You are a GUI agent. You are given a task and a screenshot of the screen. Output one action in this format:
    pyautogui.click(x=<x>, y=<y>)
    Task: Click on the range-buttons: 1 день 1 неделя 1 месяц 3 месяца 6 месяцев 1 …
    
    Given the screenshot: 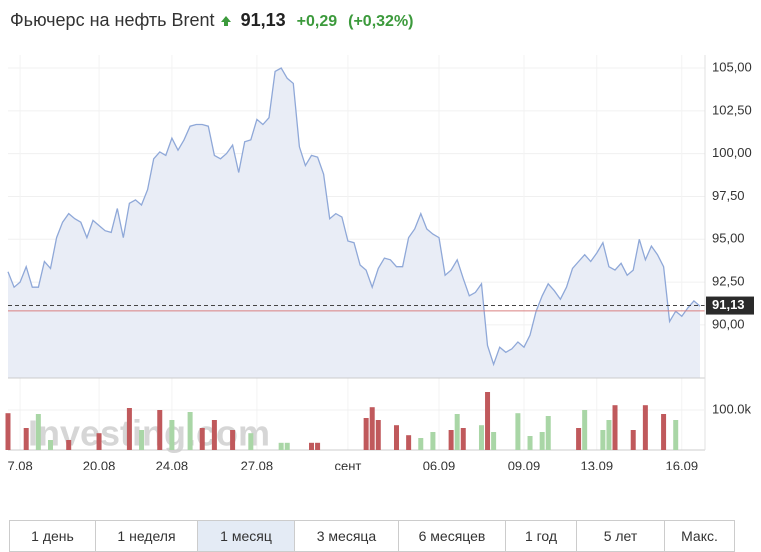 What is the action you would take?
    pyautogui.click(x=372, y=536)
    